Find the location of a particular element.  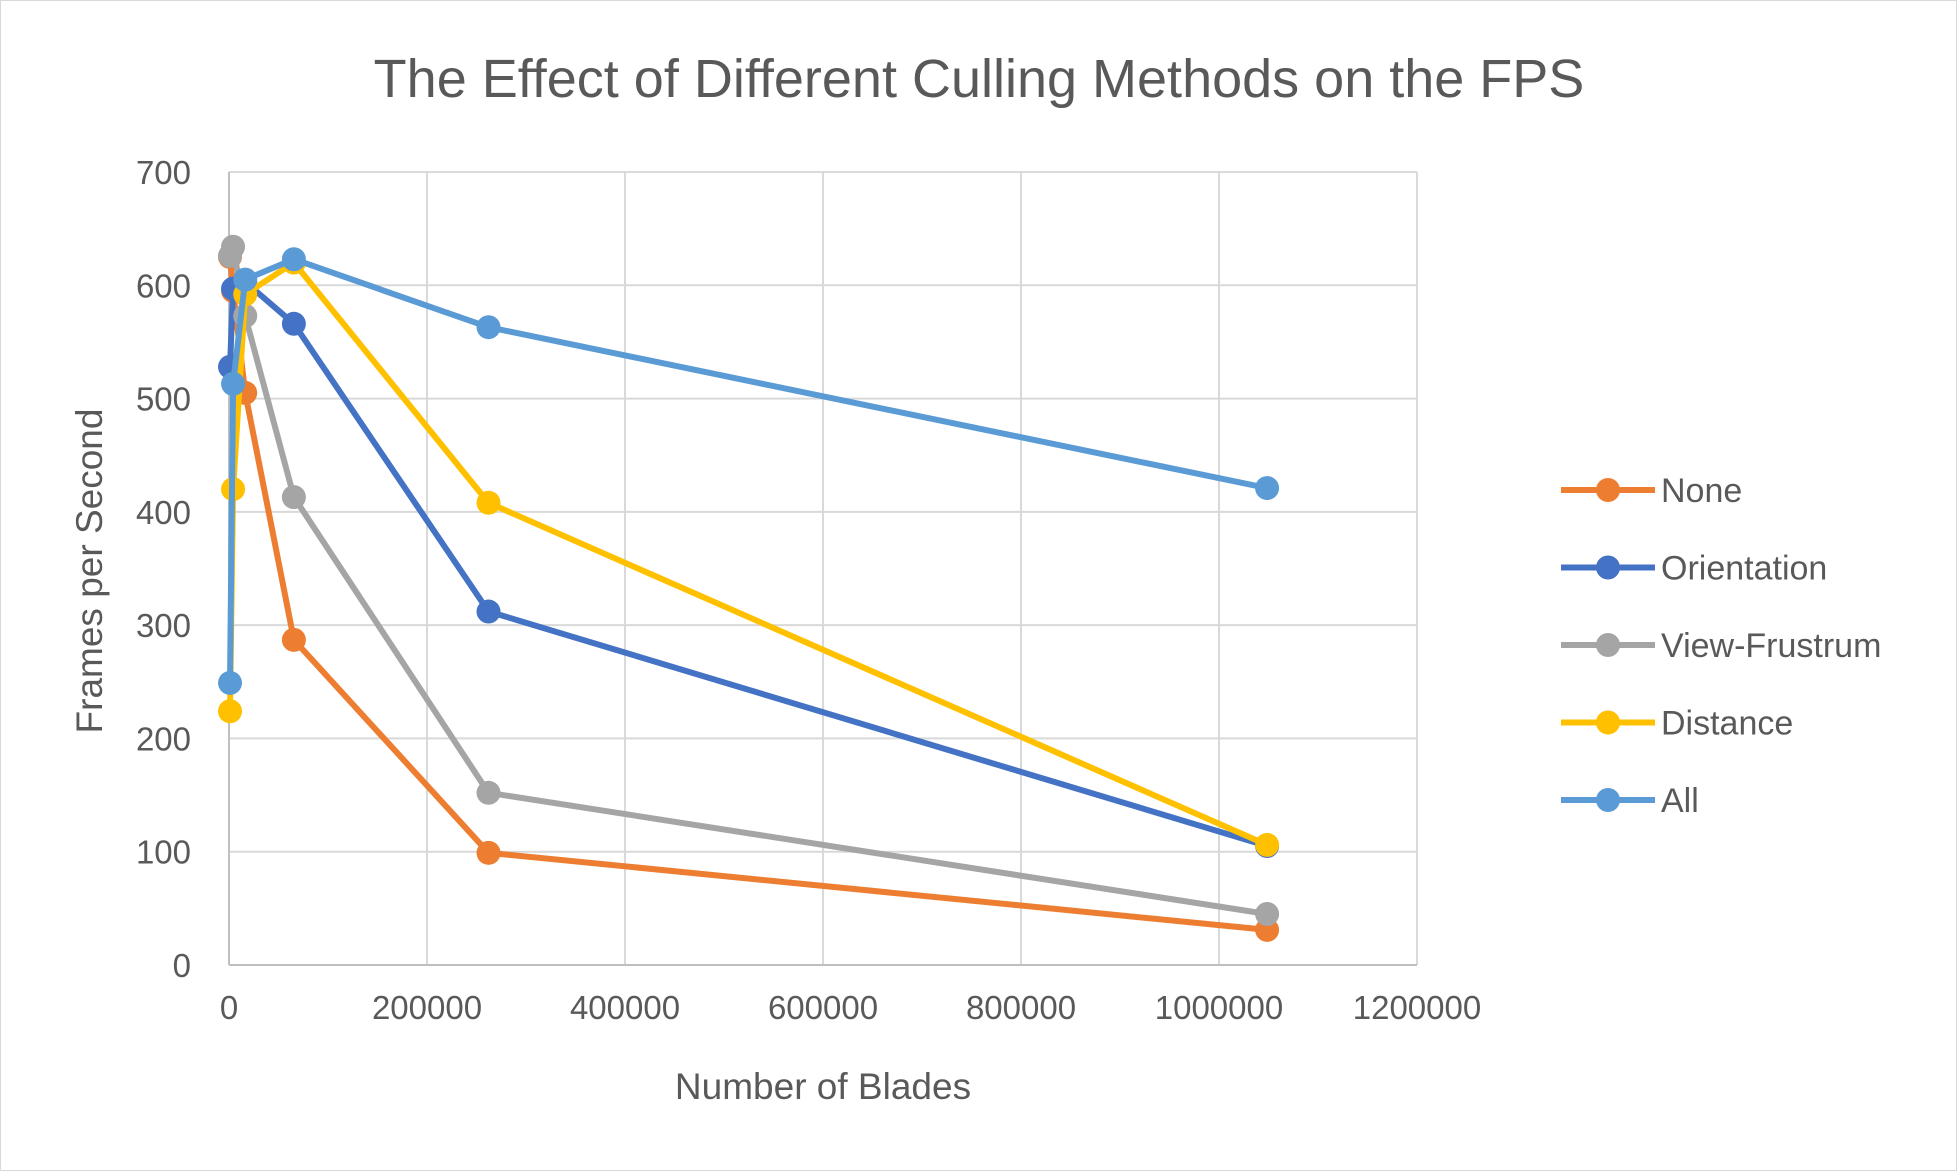

legend-item-orientation: Orientation is located at coordinates (1694, 569).